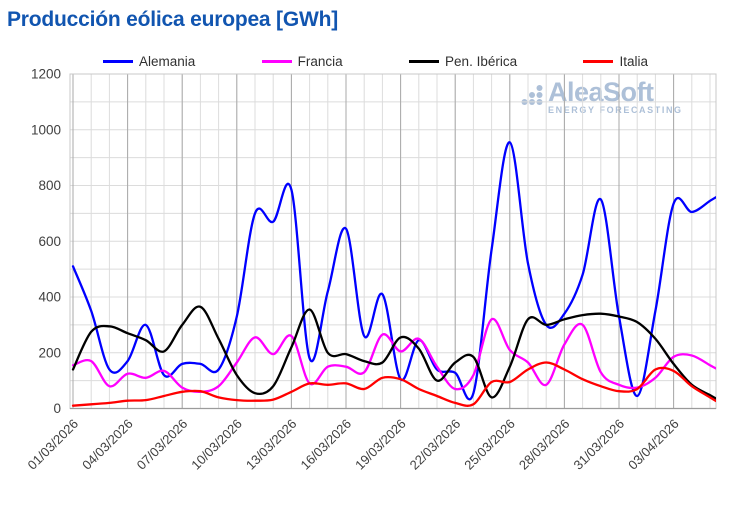 The image size is (730, 509). Describe the element at coordinates (167, 61) in the screenshot. I see `legend-label: Alemania` at that location.